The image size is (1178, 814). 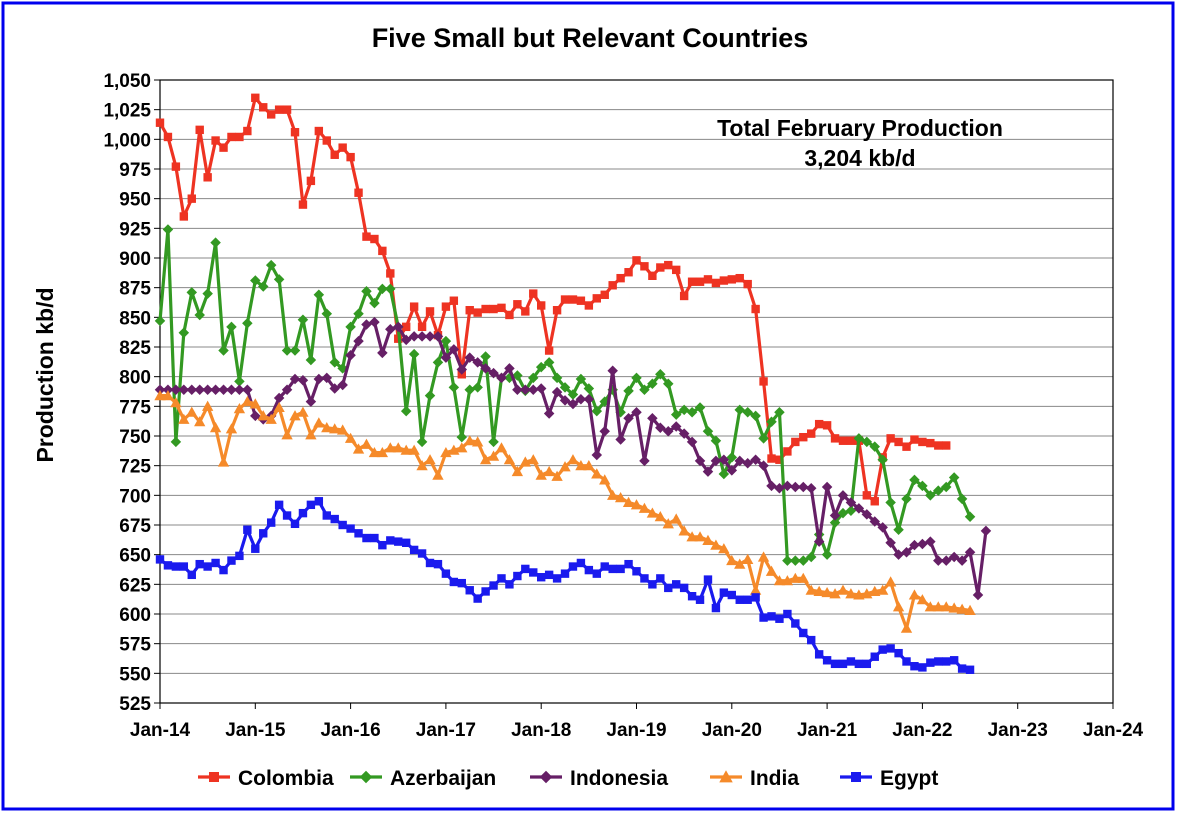 What do you see at coordinates (909, 778) in the screenshot?
I see `legend-label: Egypt` at bounding box center [909, 778].